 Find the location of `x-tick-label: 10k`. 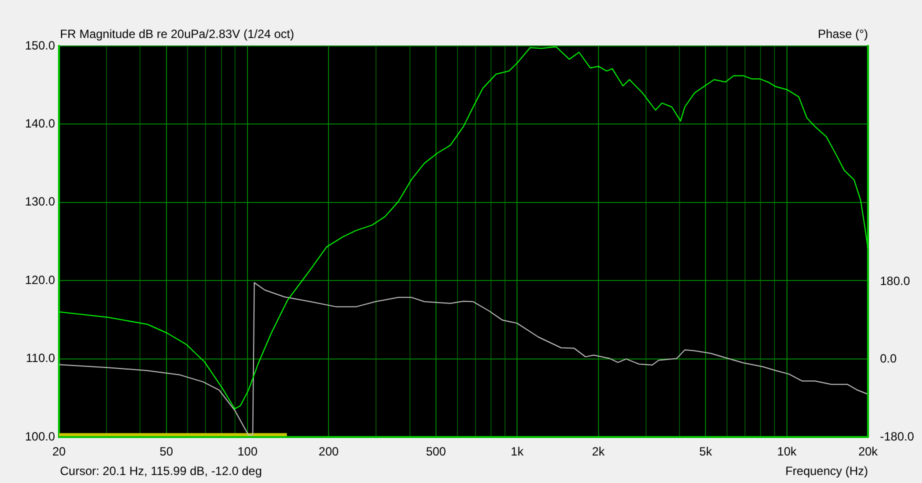

x-tick-label: 10k is located at coordinates (787, 451).